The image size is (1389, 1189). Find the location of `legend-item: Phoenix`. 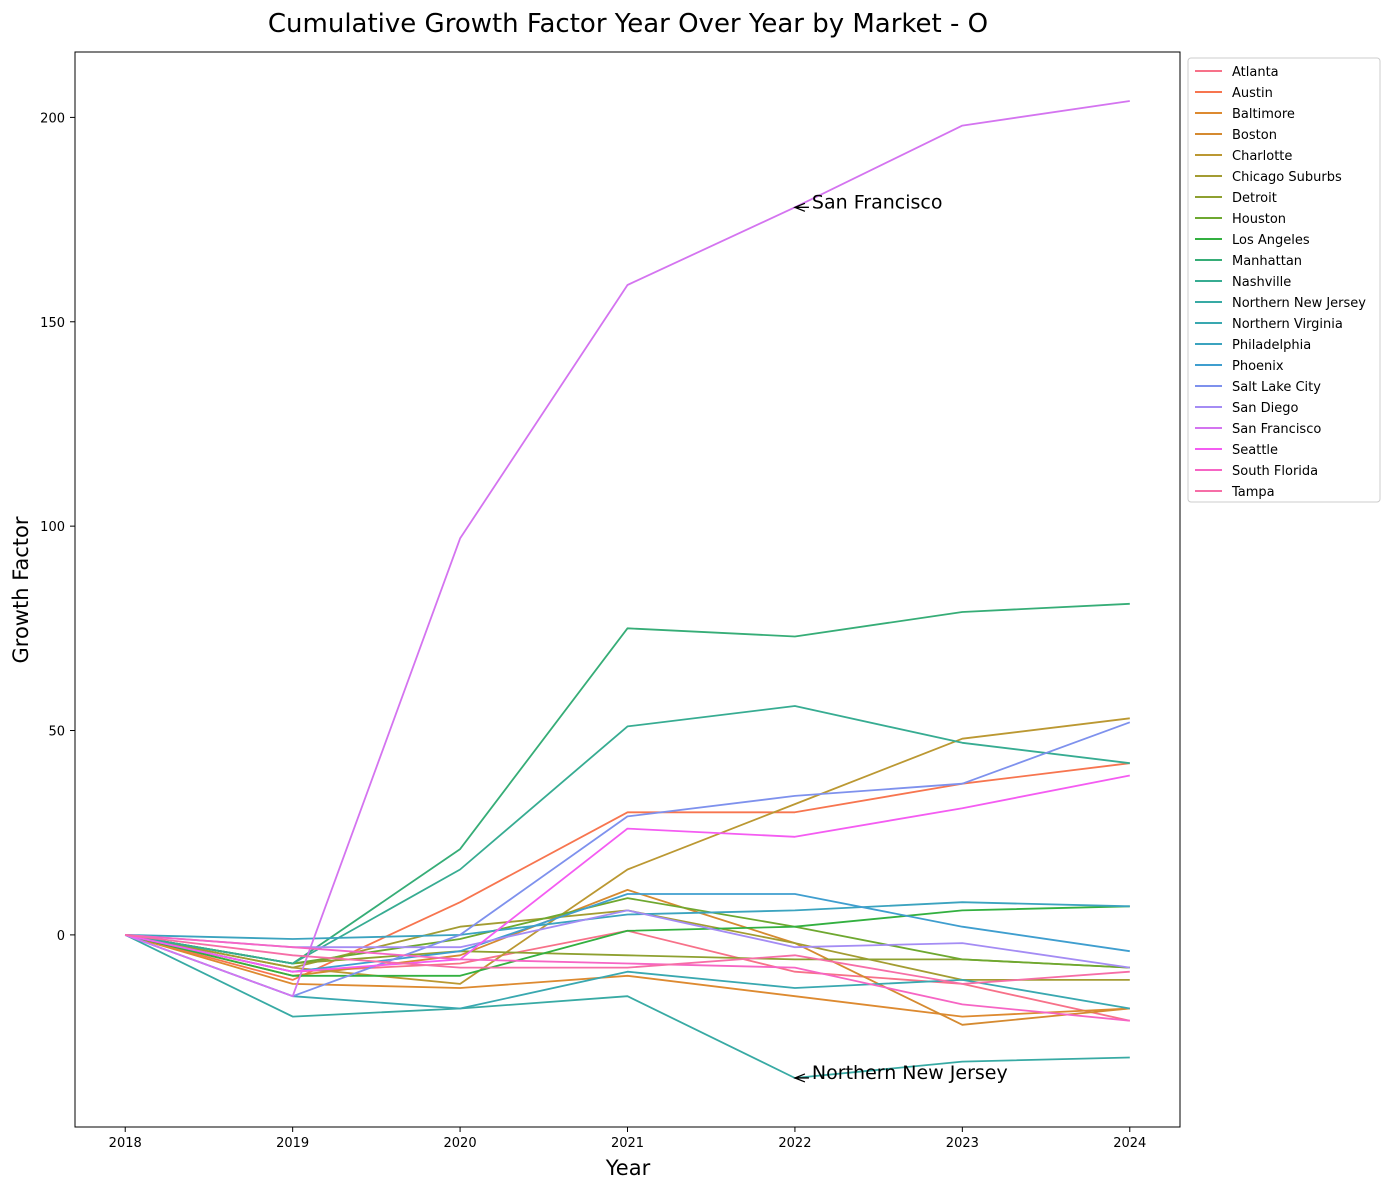

legend-item: Phoenix is located at coordinates (1239, 366).